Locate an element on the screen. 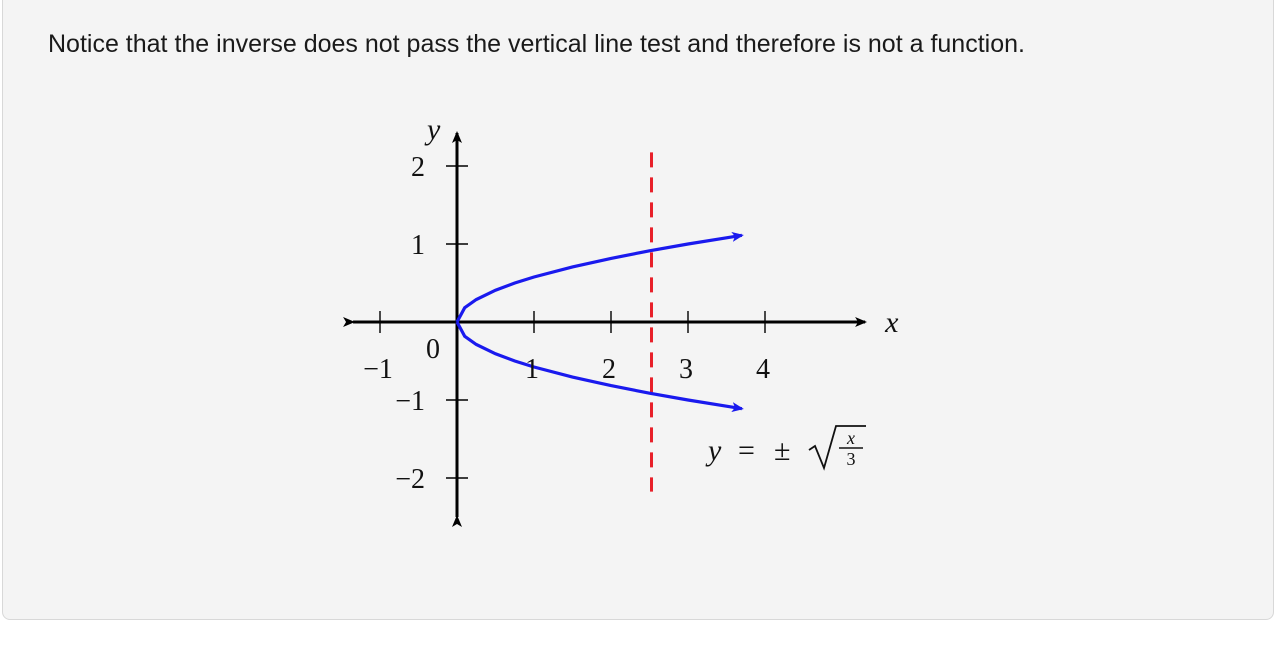  upper-branch-curve is located at coordinates (599, 277).